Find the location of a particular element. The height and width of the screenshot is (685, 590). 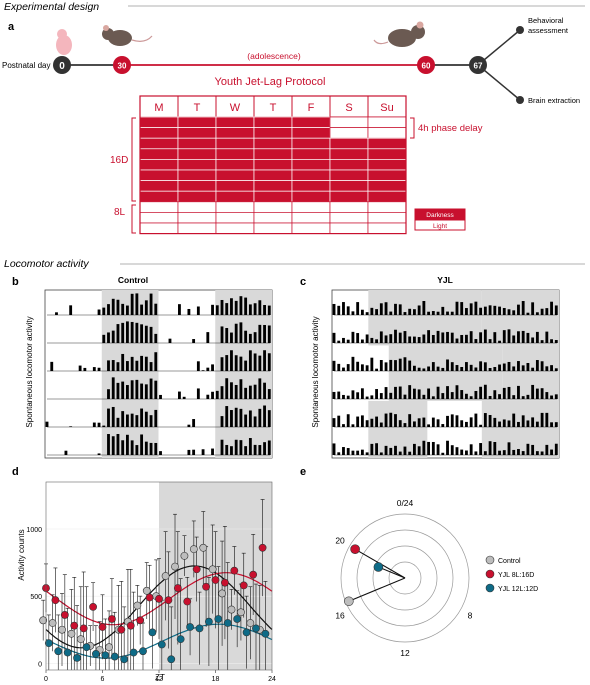

dark-label: 16D is located at coordinates (119, 160).